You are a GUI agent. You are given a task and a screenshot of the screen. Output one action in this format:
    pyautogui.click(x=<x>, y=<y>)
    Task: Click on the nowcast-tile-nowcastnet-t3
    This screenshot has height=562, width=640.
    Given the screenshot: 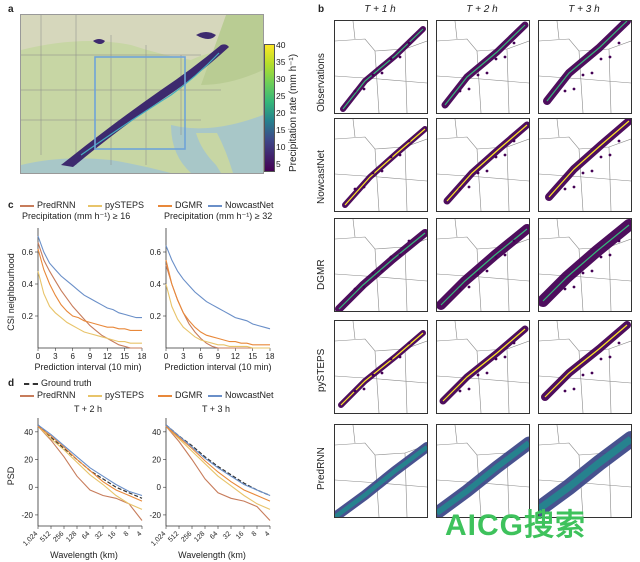 What is the action you would take?
    pyautogui.click(x=585, y=165)
    